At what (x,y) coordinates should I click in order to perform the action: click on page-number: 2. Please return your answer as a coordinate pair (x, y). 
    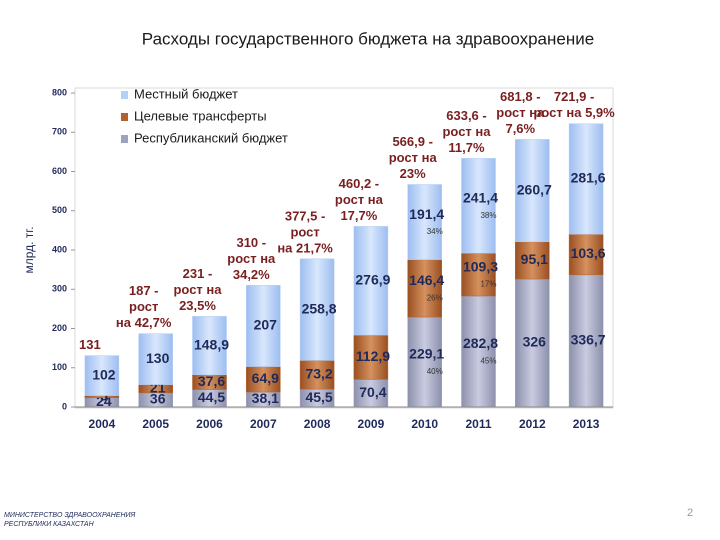
    Looking at the image, I should click on (690, 513).